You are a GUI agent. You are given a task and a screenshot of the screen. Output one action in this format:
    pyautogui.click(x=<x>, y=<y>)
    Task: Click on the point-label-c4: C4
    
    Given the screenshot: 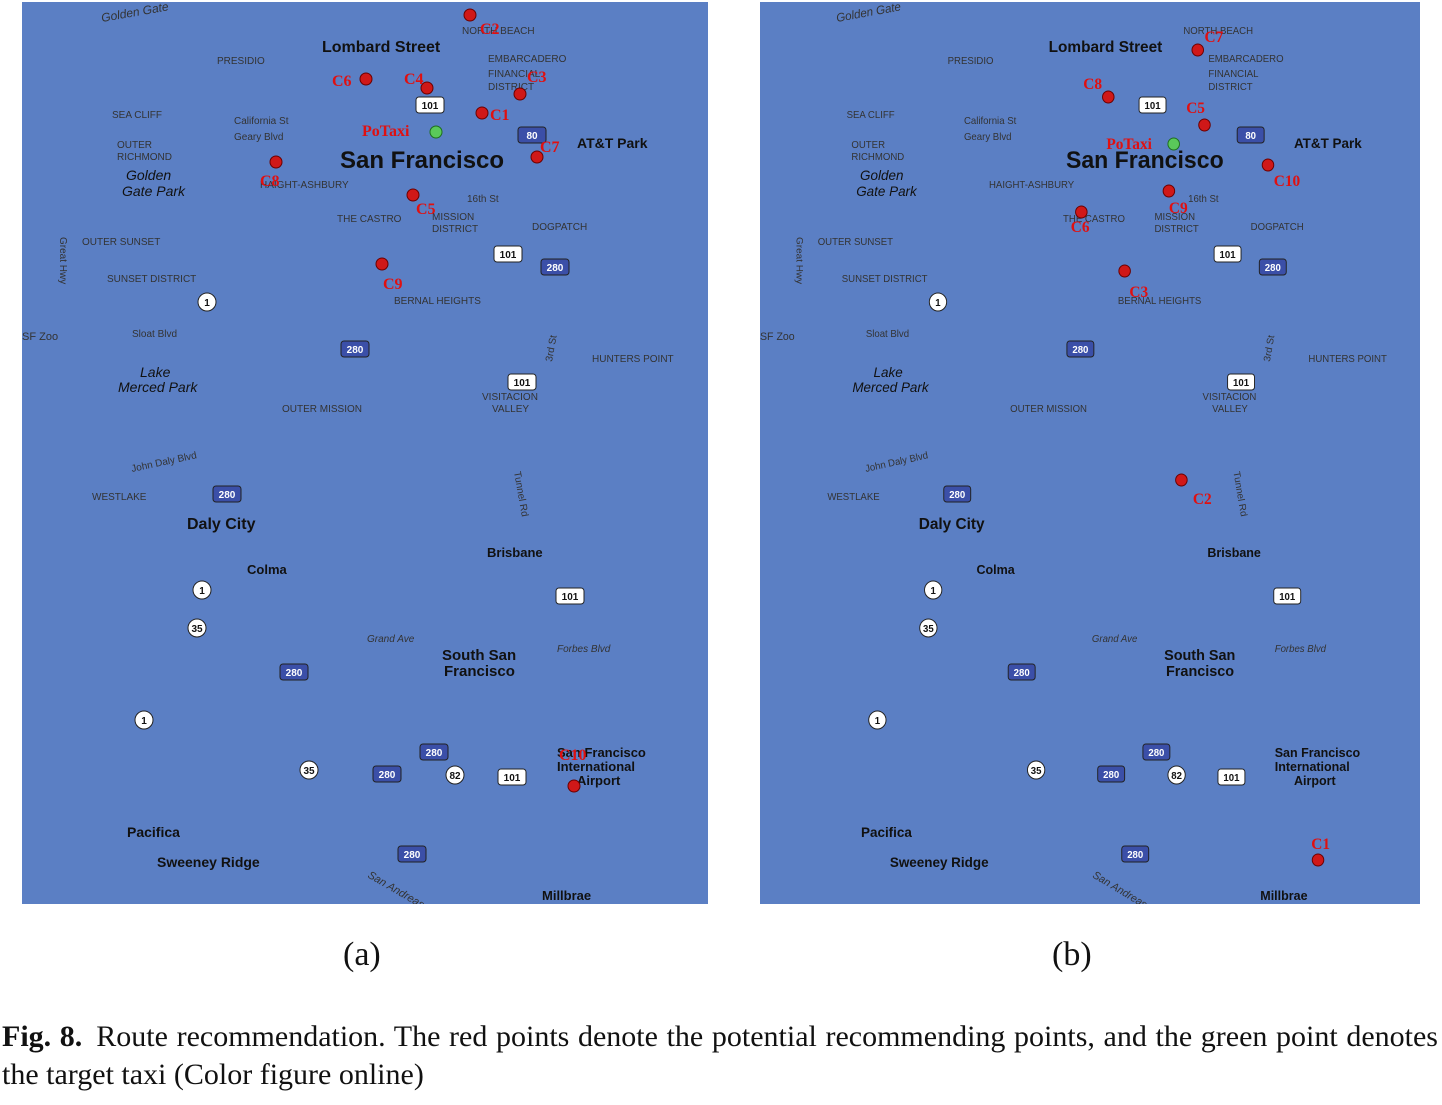 What is the action you would take?
    pyautogui.click(x=414, y=79)
    